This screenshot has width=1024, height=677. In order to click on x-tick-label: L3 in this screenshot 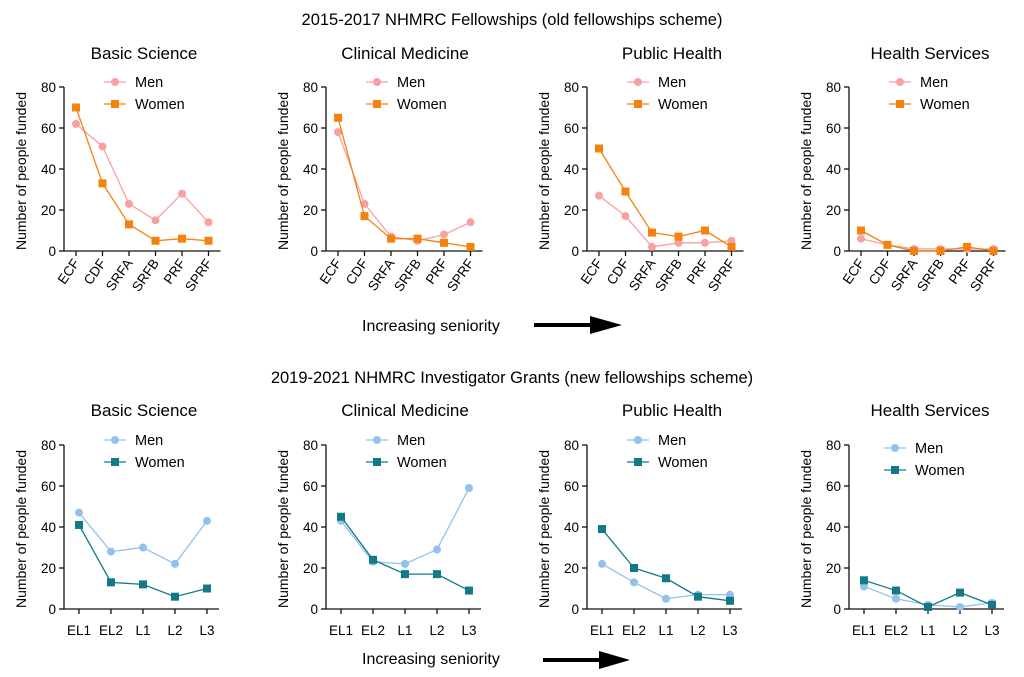, I will do `click(729, 630)`.